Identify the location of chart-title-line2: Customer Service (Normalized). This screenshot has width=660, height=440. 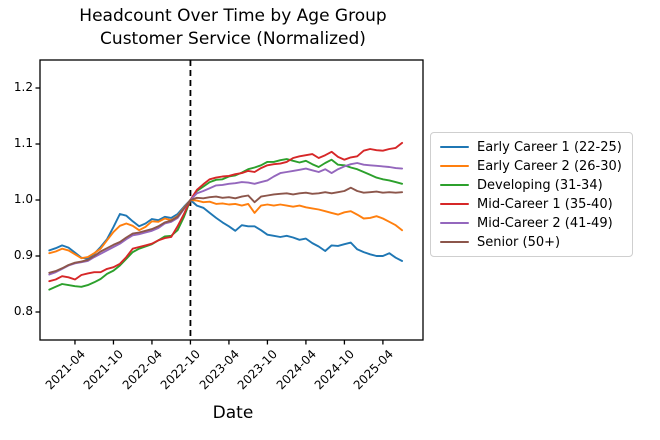
(233, 39).